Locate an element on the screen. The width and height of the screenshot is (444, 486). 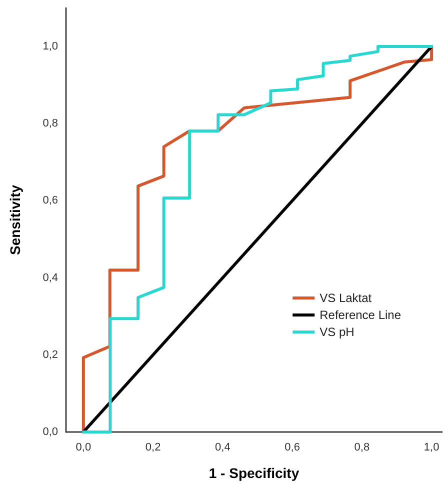
y-tick-label: 0,6 is located at coordinates (50, 200).